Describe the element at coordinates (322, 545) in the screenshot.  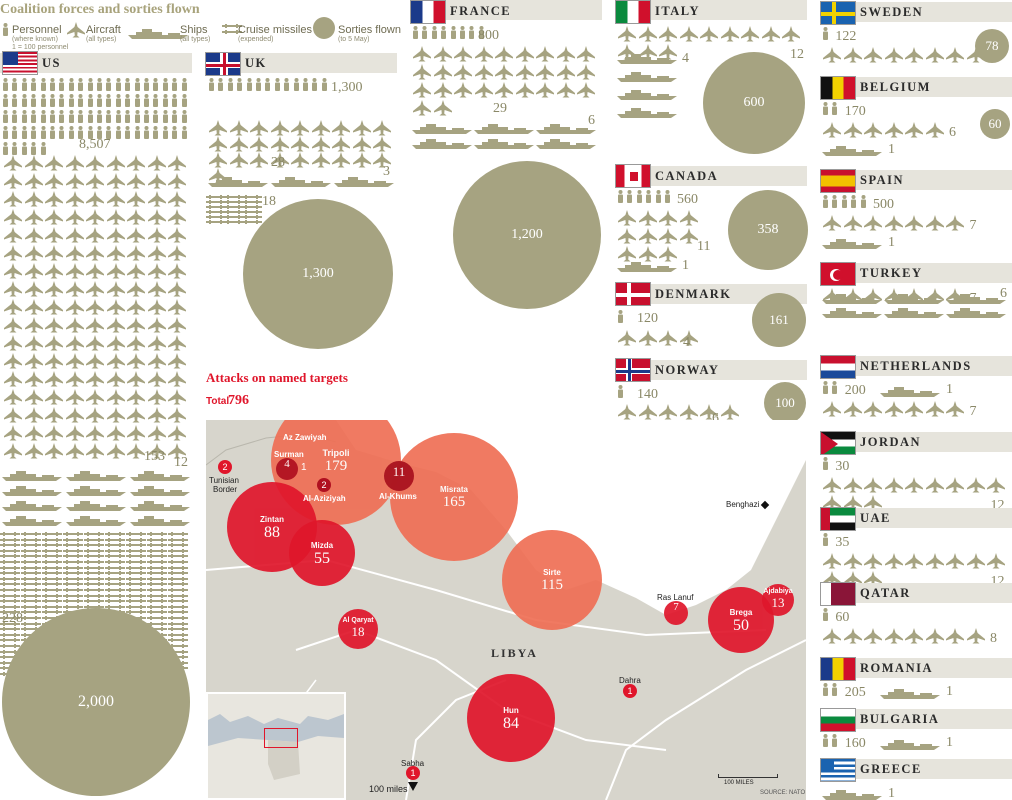
I see `target-mizda-name: Mizda` at that location.